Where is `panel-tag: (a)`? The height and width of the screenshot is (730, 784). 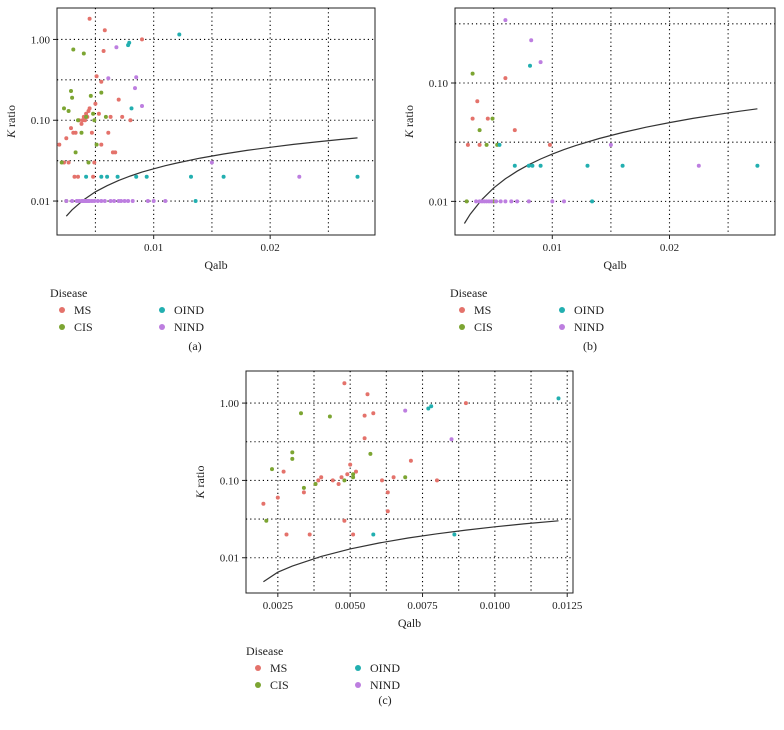
panel-tag: (a) is located at coordinates (194, 346).